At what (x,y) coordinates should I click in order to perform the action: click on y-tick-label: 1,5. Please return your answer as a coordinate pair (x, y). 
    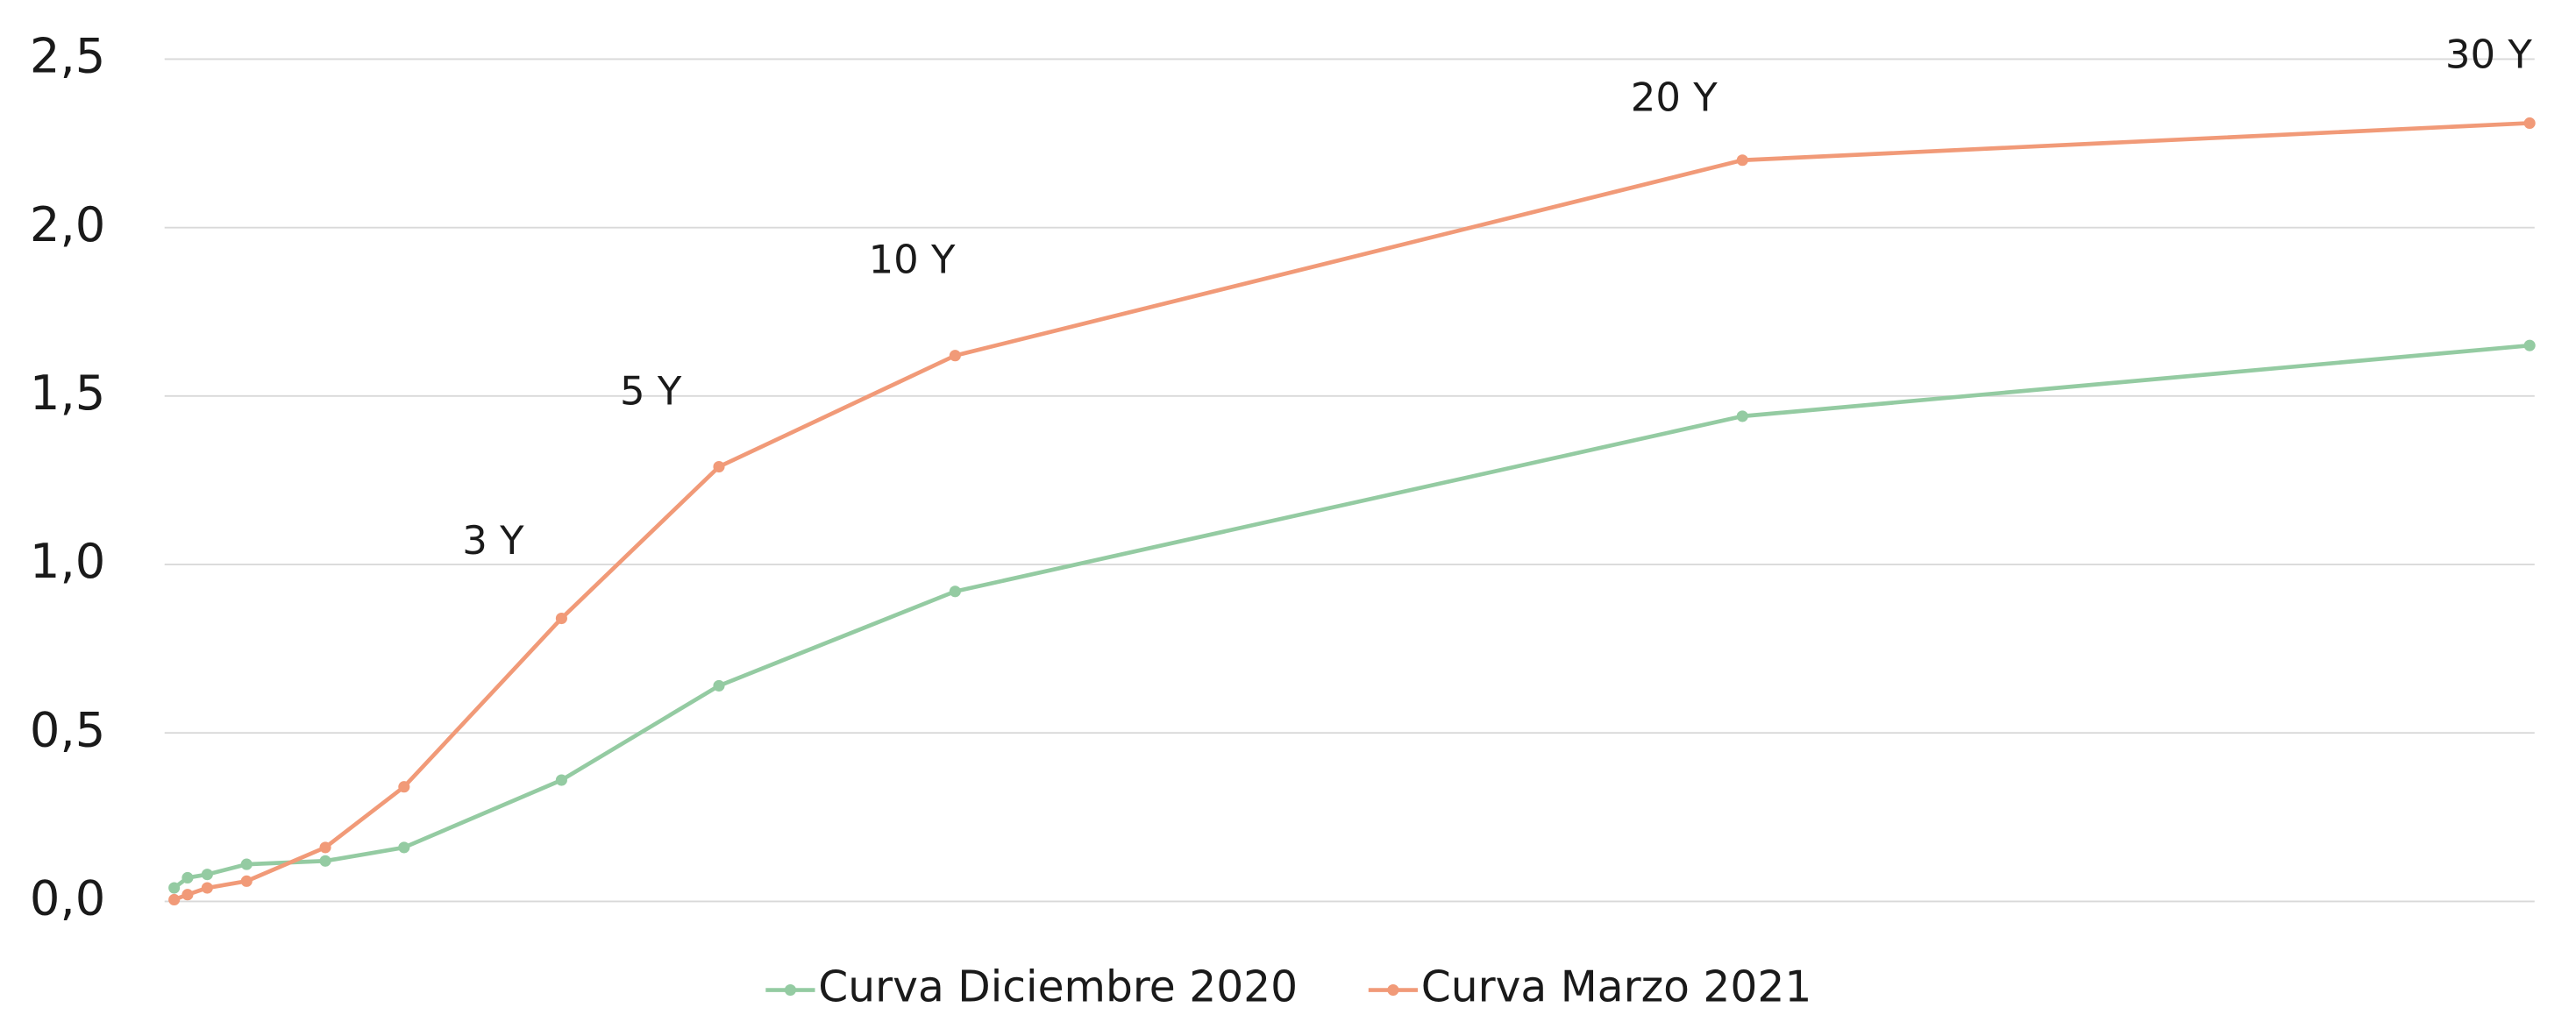
    Looking at the image, I should click on (67, 393).